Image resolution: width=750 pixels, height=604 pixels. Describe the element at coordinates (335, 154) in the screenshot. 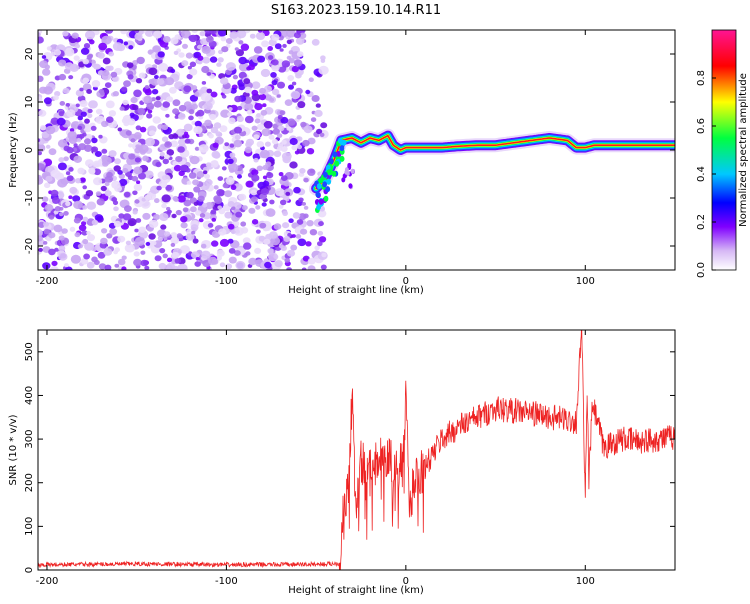

I see `ridge-onset-blob` at that location.